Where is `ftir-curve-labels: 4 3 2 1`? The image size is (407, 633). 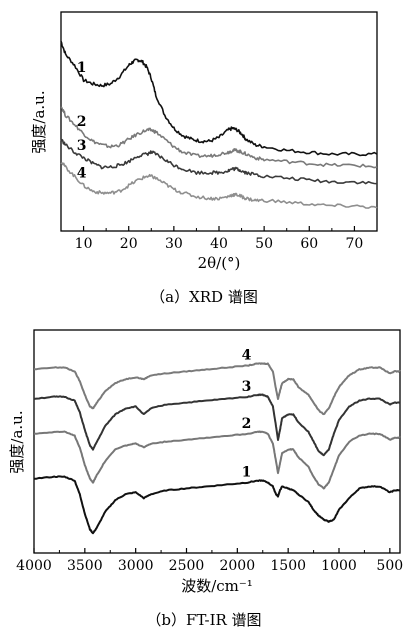
ftir-curve-labels: 4 3 2 1 is located at coordinates (247, 414).